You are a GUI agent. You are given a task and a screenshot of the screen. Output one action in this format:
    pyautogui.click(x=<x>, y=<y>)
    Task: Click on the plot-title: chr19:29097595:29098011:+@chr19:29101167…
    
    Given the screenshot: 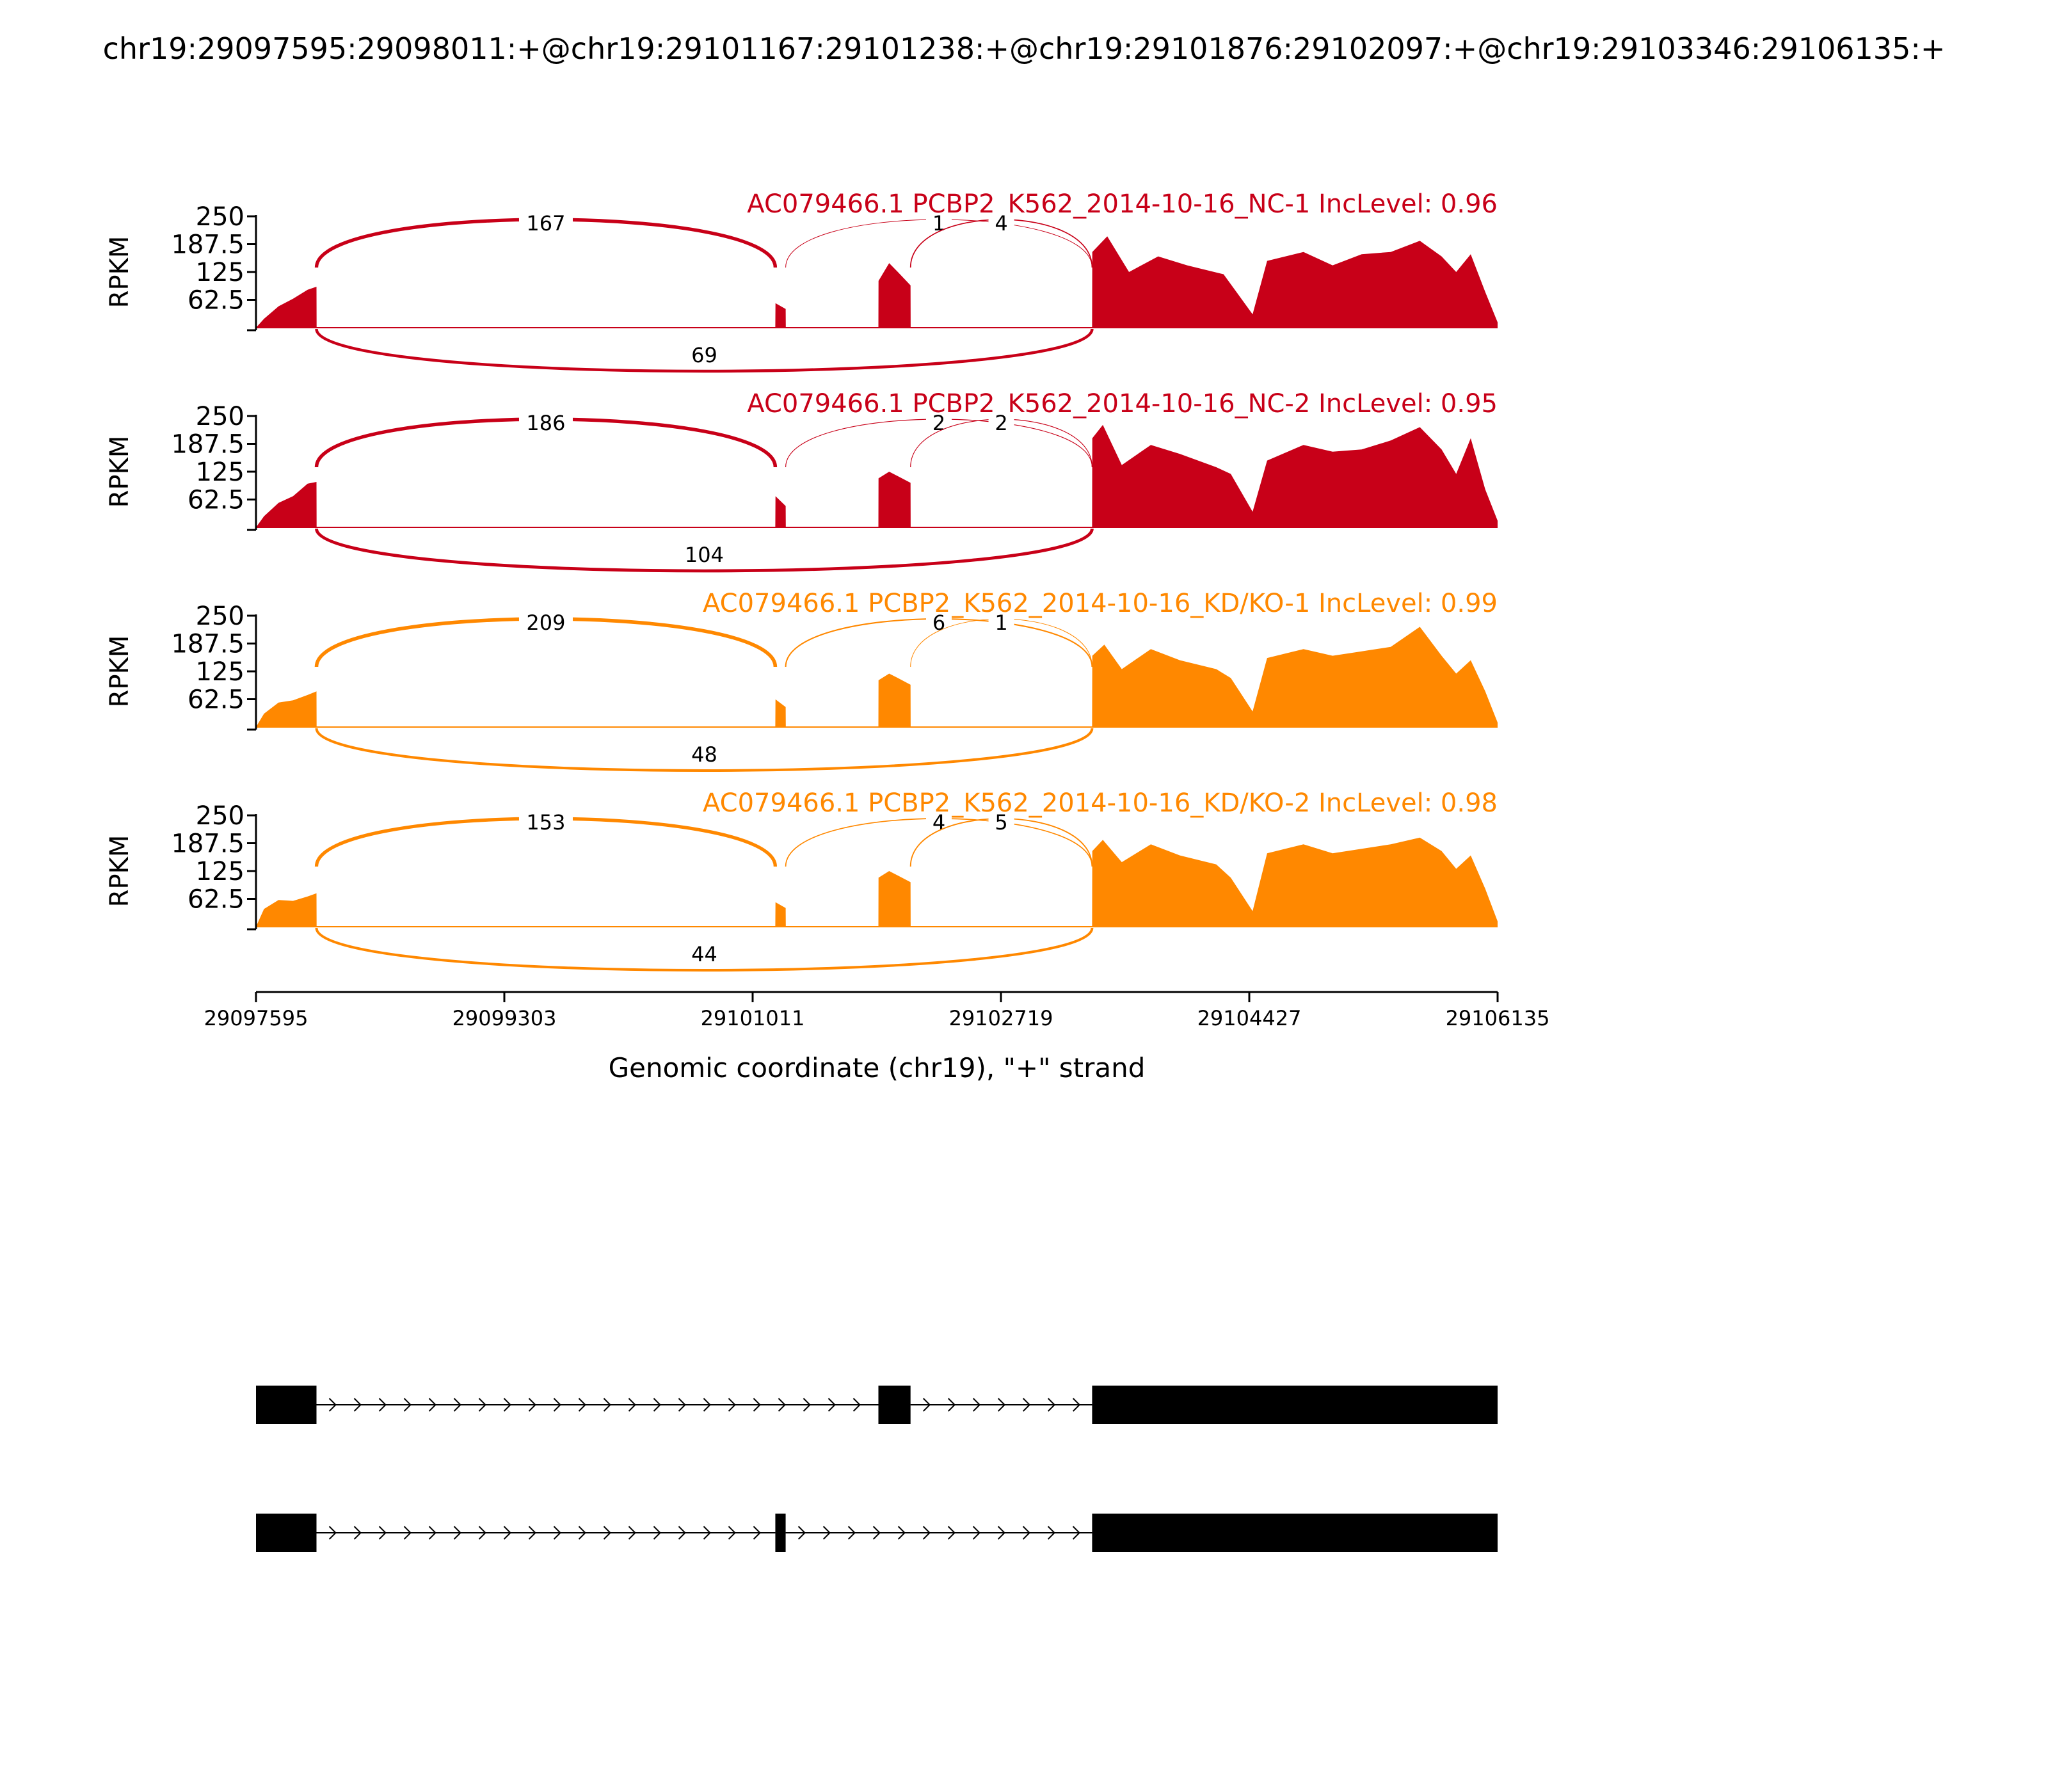 What is the action you would take?
    pyautogui.click(x=1024, y=48)
    